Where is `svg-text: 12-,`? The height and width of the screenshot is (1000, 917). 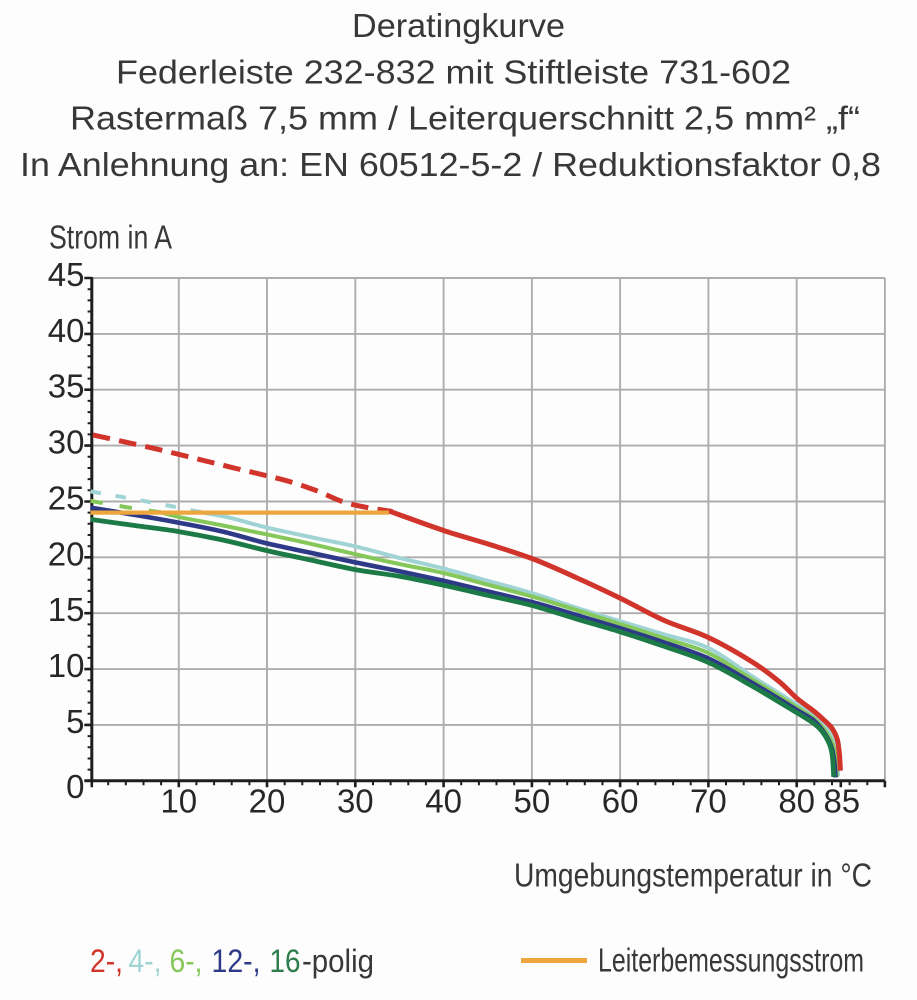
svg-text: 12-, is located at coordinates (236, 961).